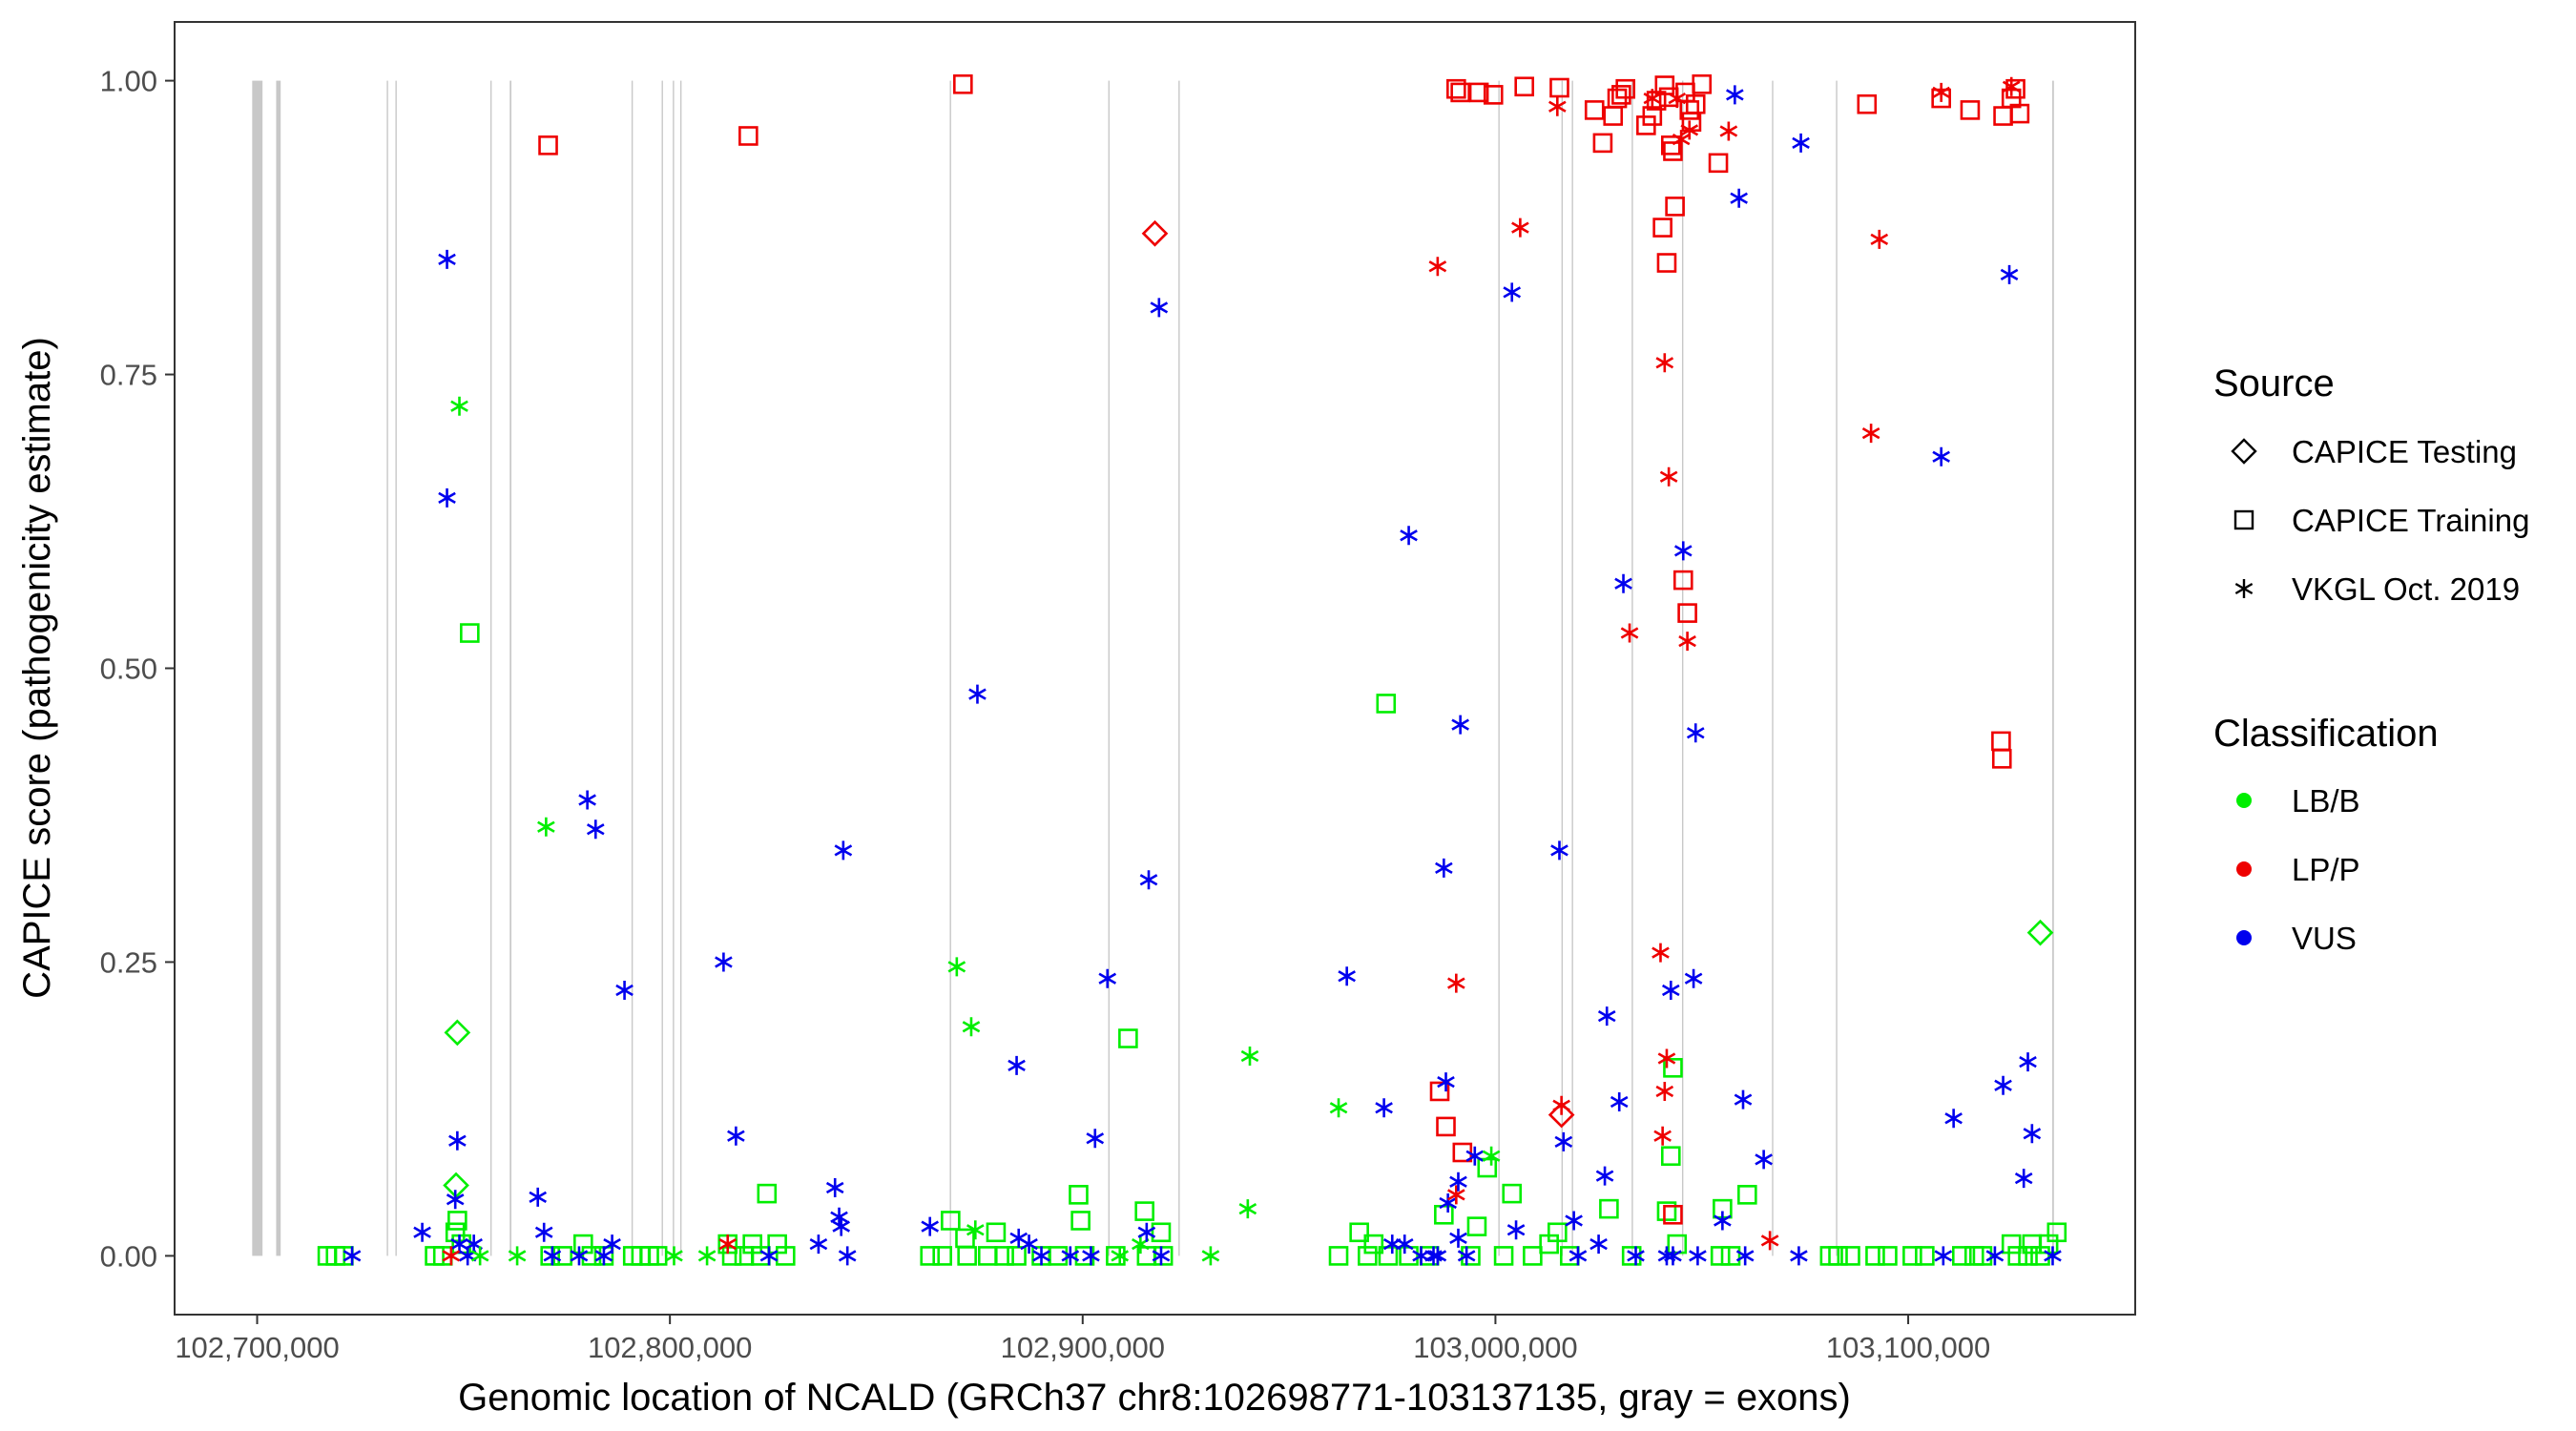  What do you see at coordinates (128, 669) in the screenshot?
I see `y-tick-label-3: 0.50` at bounding box center [128, 669].